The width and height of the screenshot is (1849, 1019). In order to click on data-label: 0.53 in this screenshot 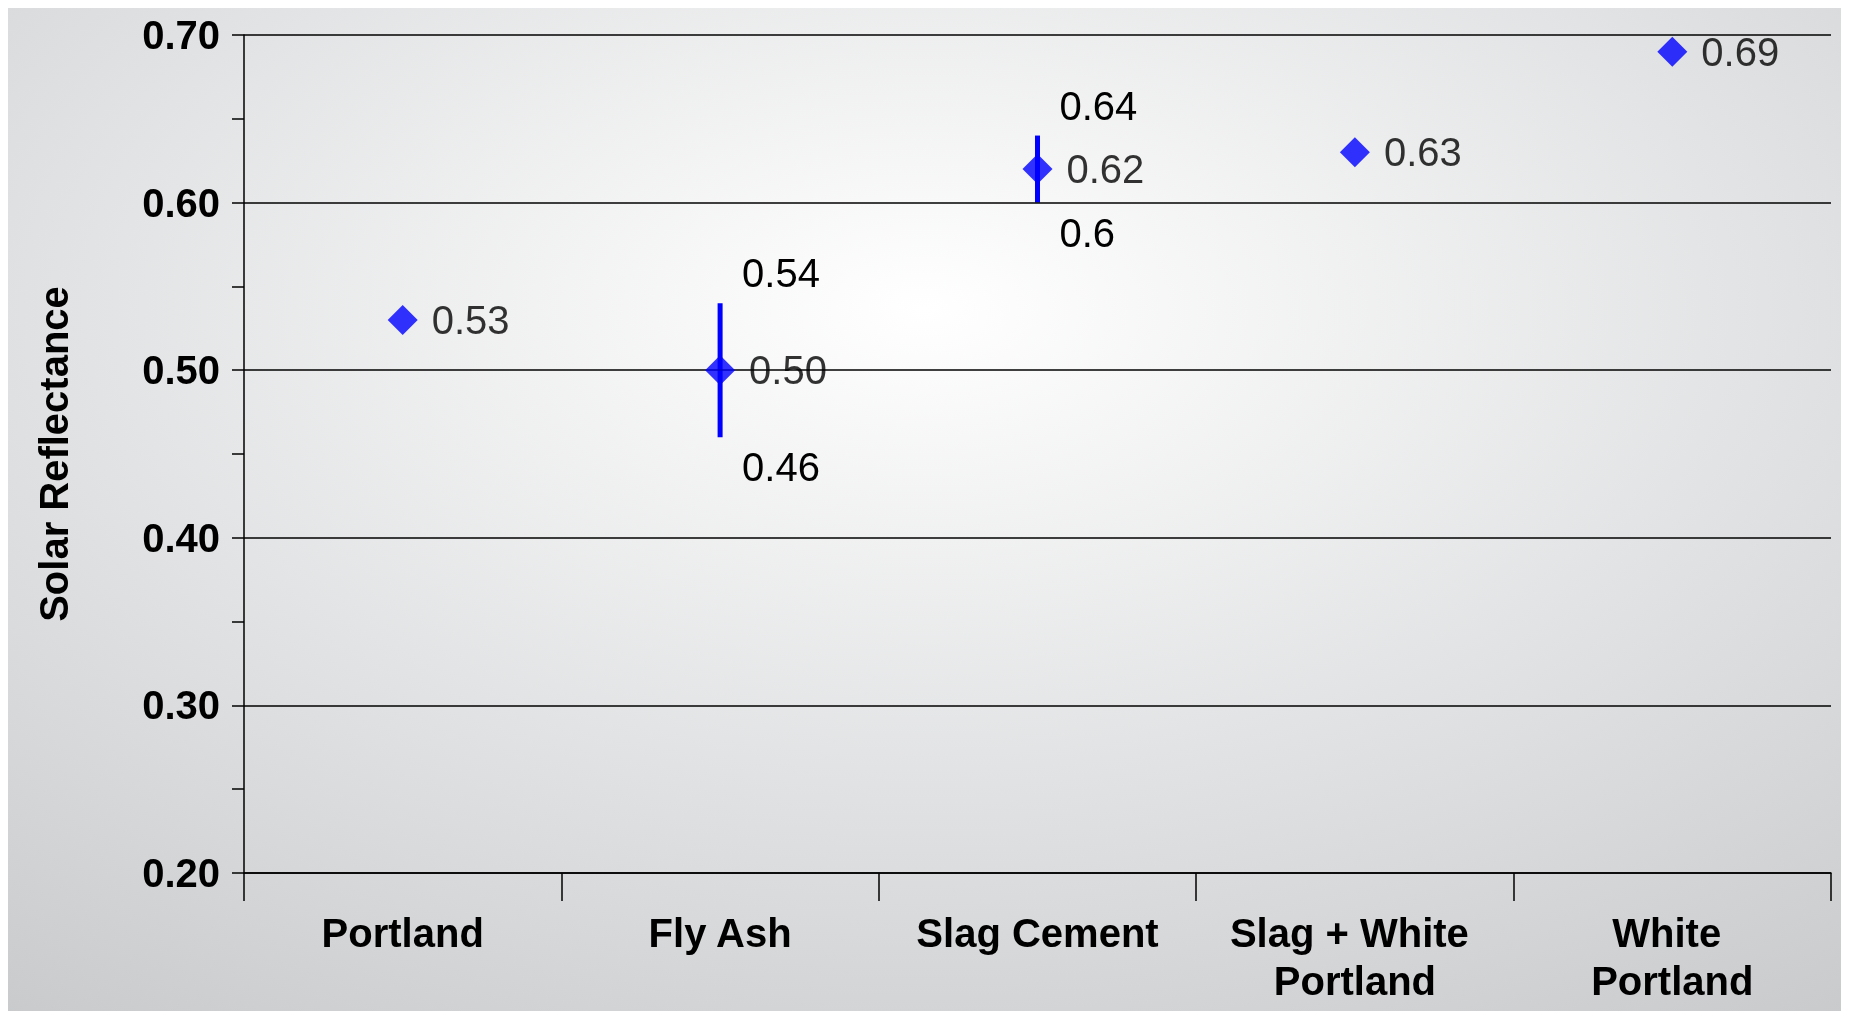, I will do `click(470, 319)`.